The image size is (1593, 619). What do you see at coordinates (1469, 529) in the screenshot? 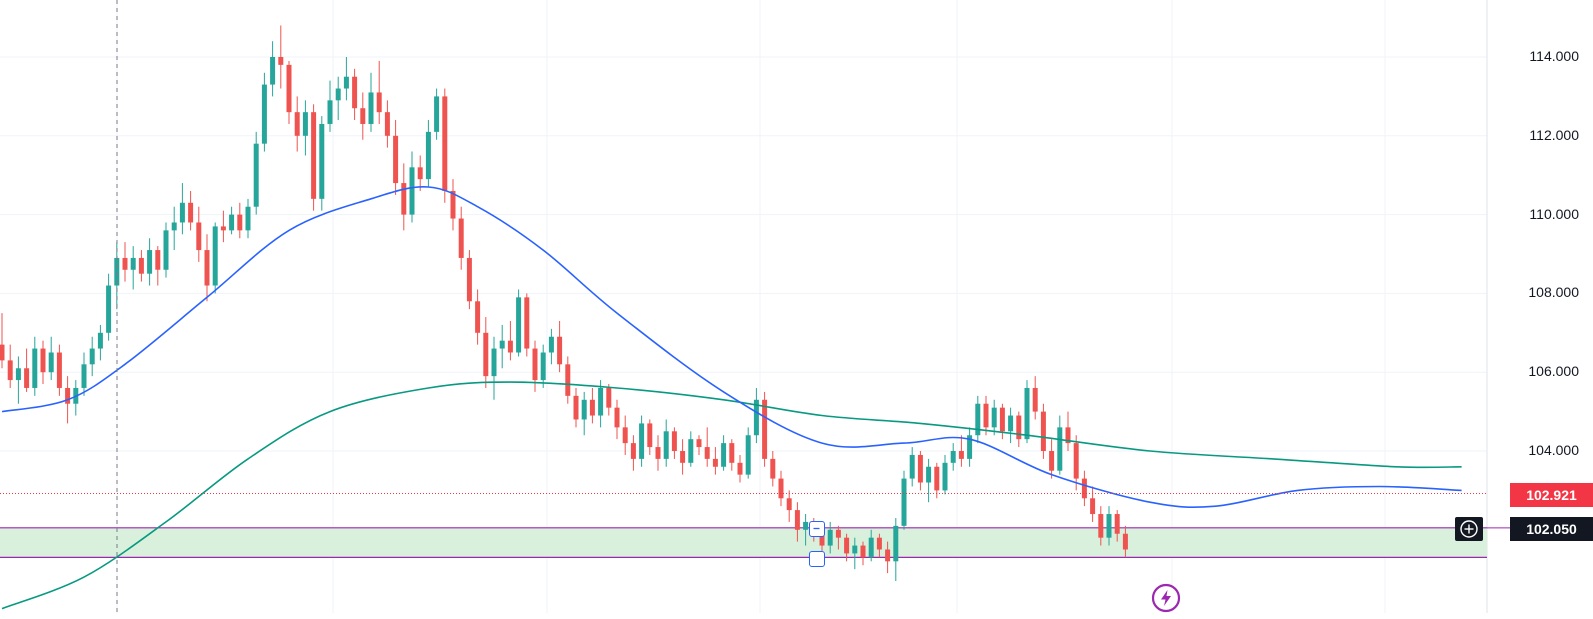
I see `plus-circle-icon` at bounding box center [1469, 529].